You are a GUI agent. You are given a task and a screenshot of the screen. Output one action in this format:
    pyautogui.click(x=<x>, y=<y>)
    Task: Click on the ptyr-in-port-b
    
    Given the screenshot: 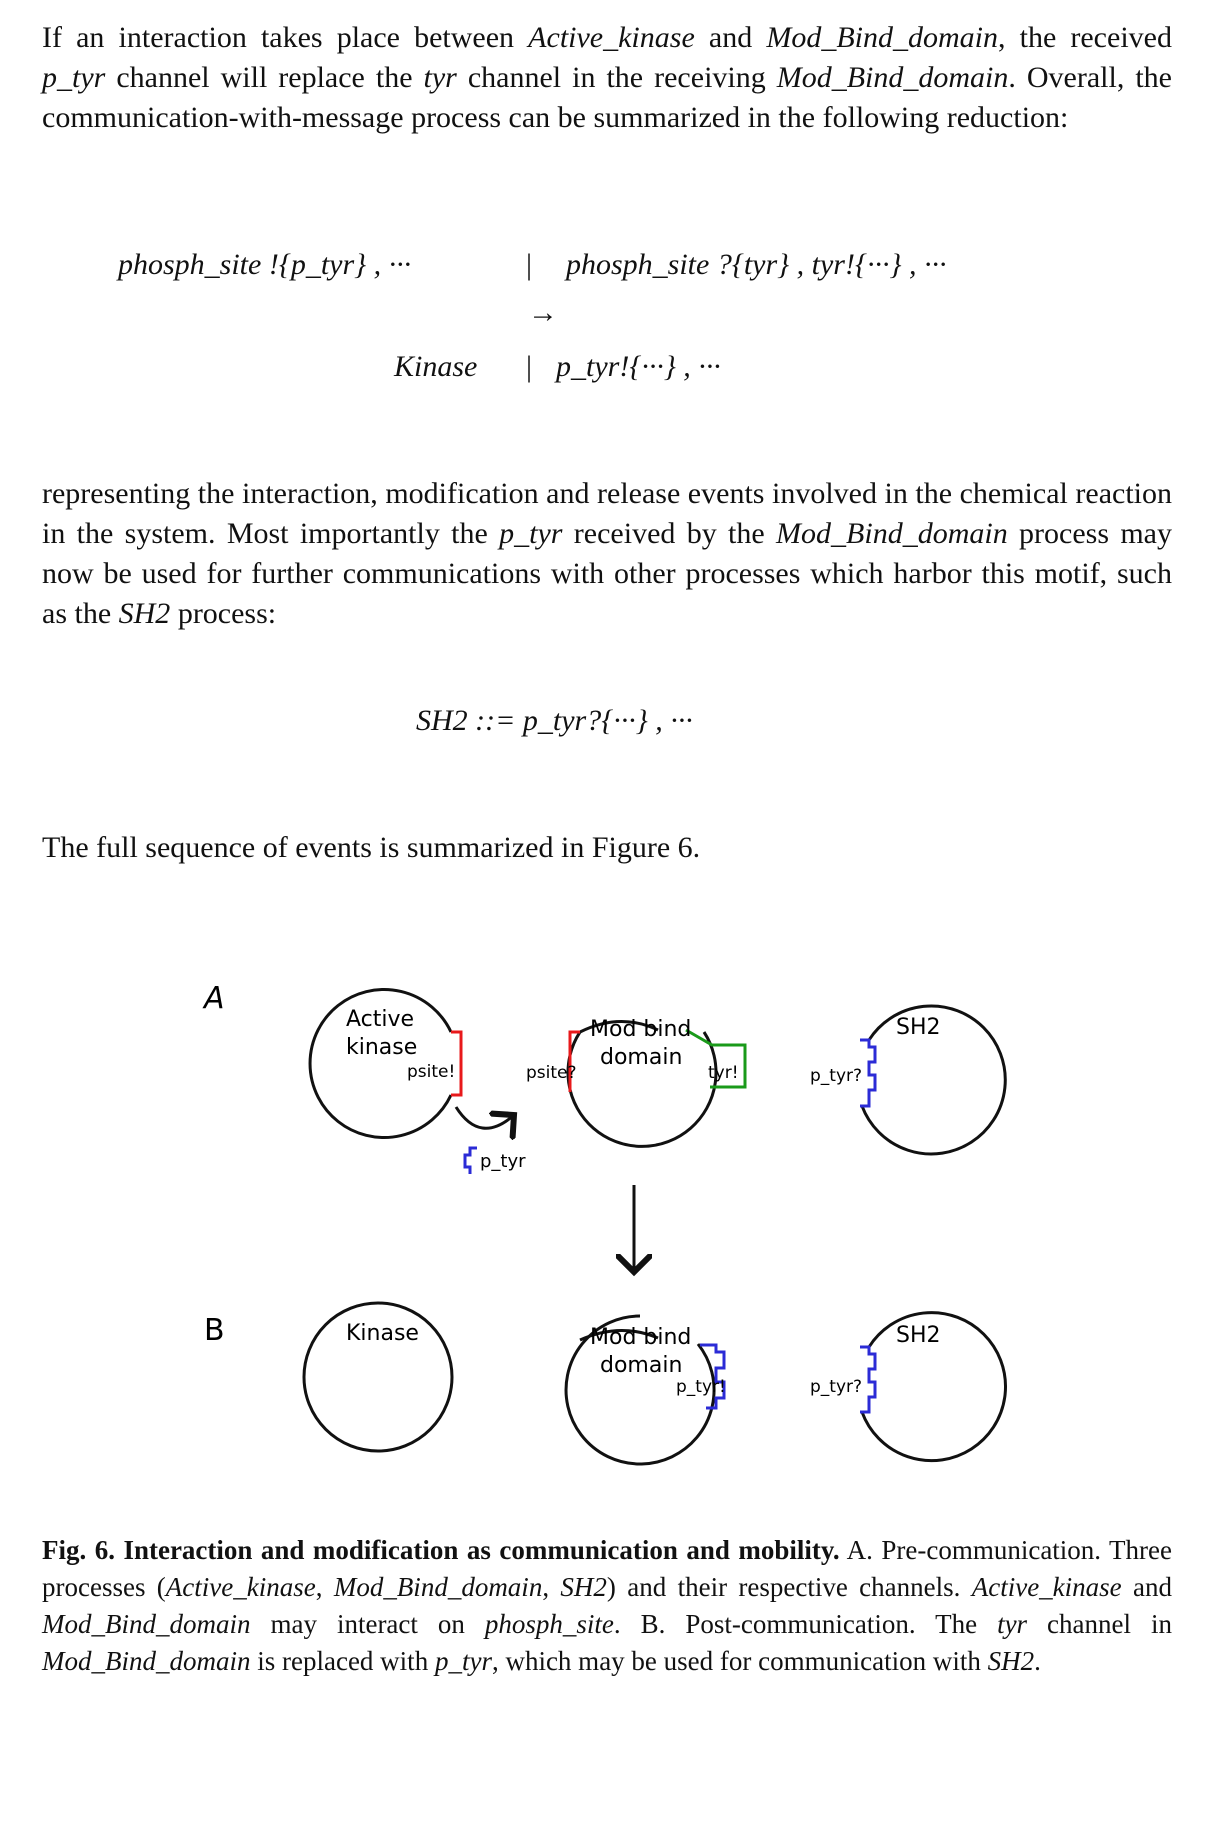 What is the action you would take?
    pyautogui.click(x=868, y=1379)
    